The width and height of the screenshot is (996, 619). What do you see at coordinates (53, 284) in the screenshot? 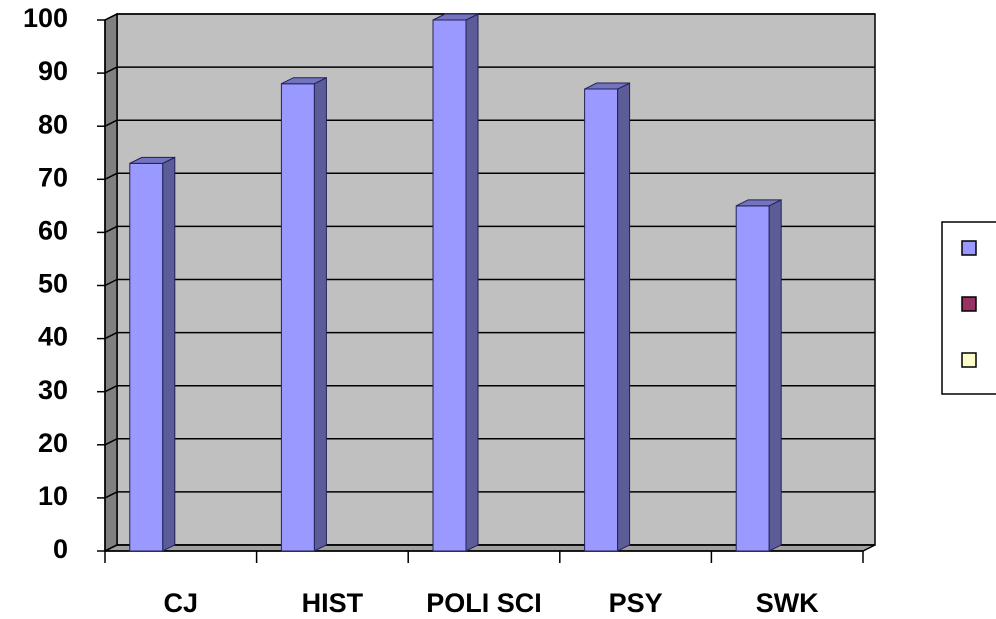
I see `y-tick-label: 50` at bounding box center [53, 284].